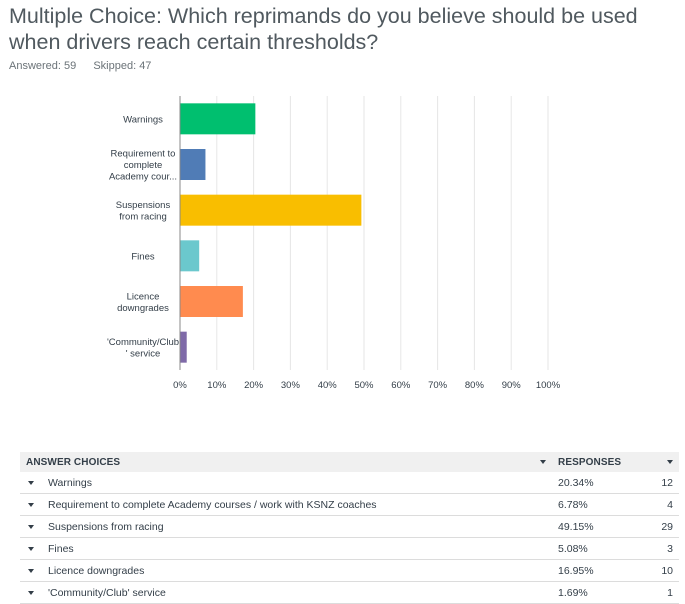 The height and width of the screenshot is (604, 685). Describe the element at coordinates (70, 482) in the screenshot. I see `answer-choice-label: Warnings` at that location.